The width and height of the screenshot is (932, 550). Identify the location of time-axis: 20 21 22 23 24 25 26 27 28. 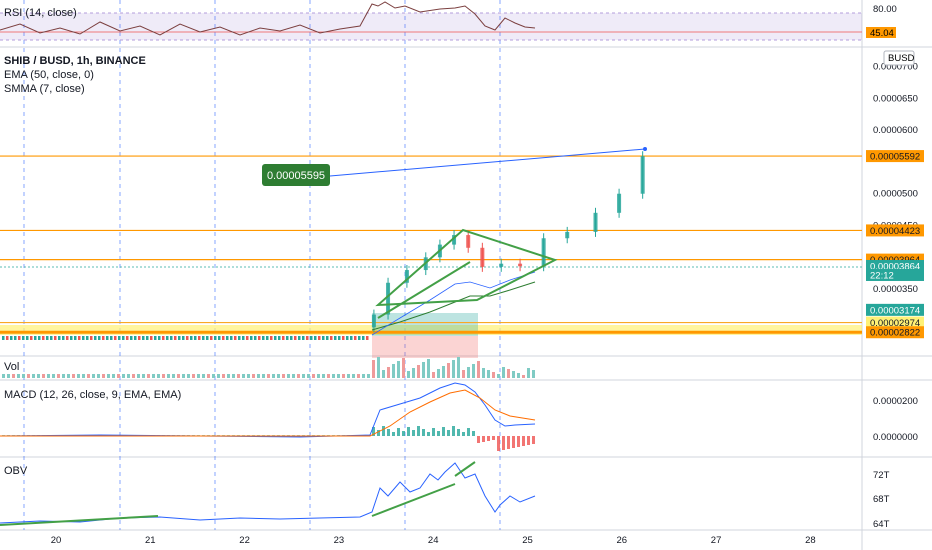
(433, 540).